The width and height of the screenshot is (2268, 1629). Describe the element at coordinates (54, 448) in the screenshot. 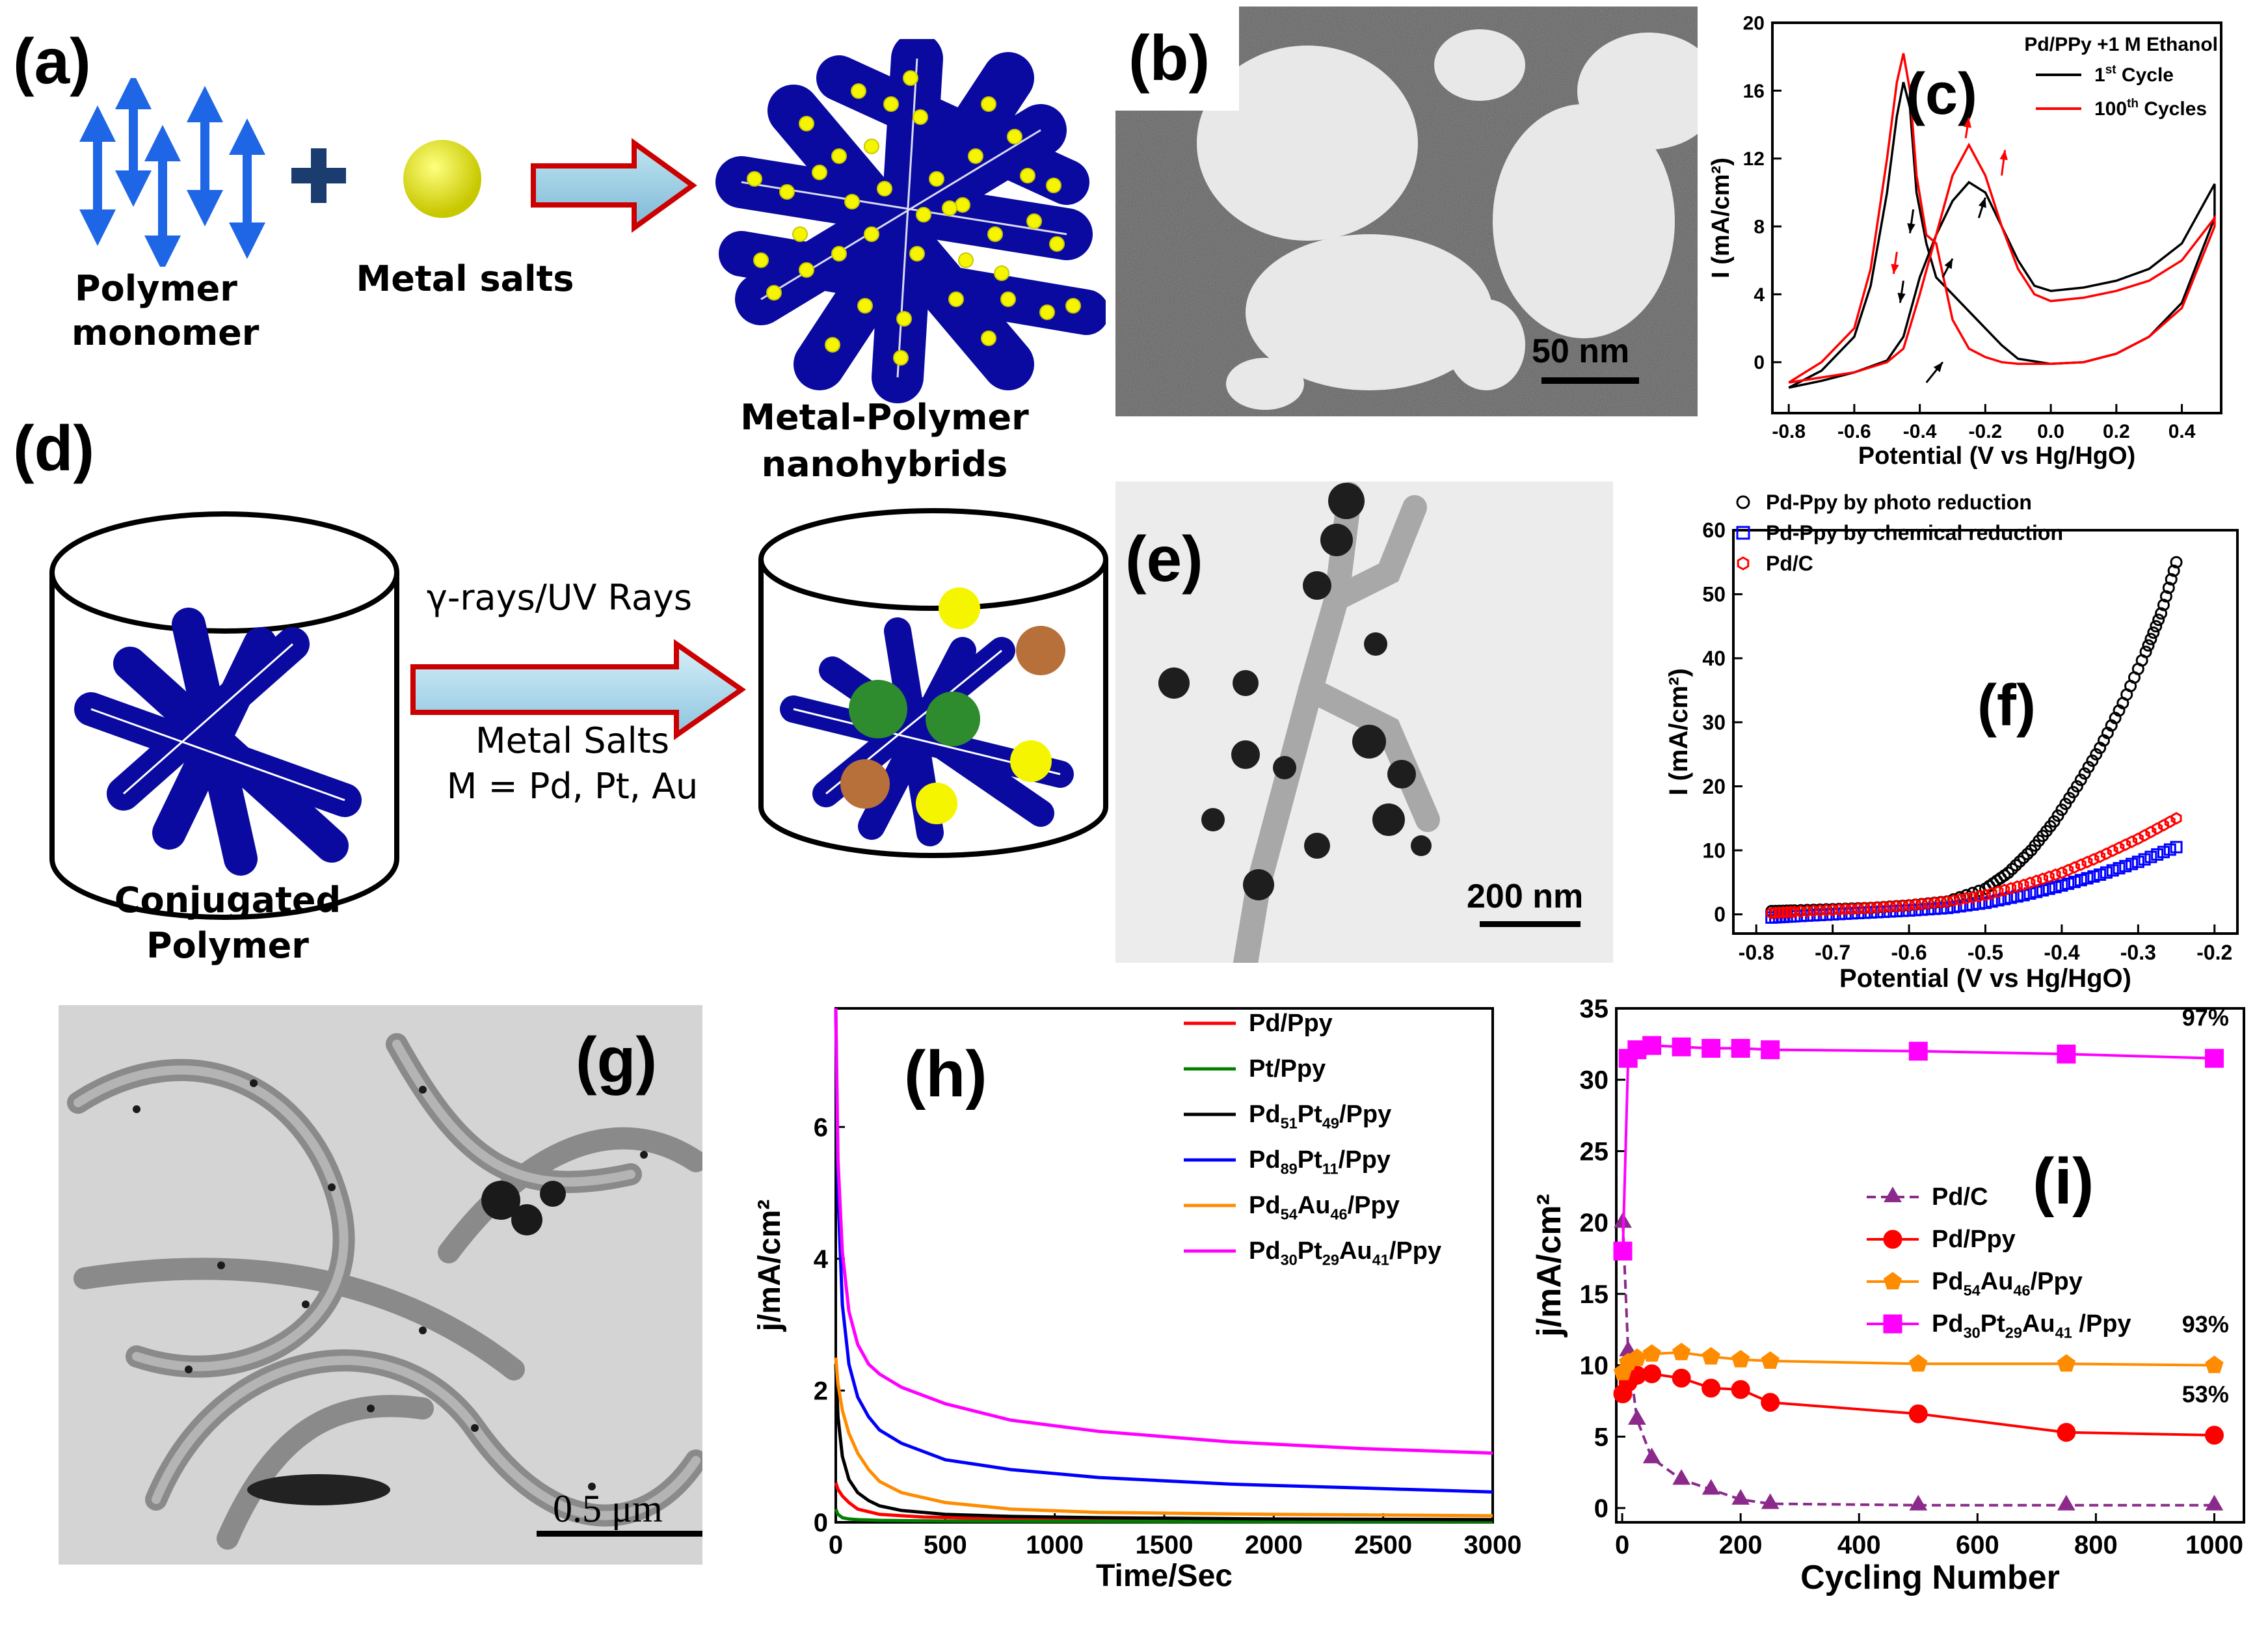

I see `panel-d-label: (d)` at that location.